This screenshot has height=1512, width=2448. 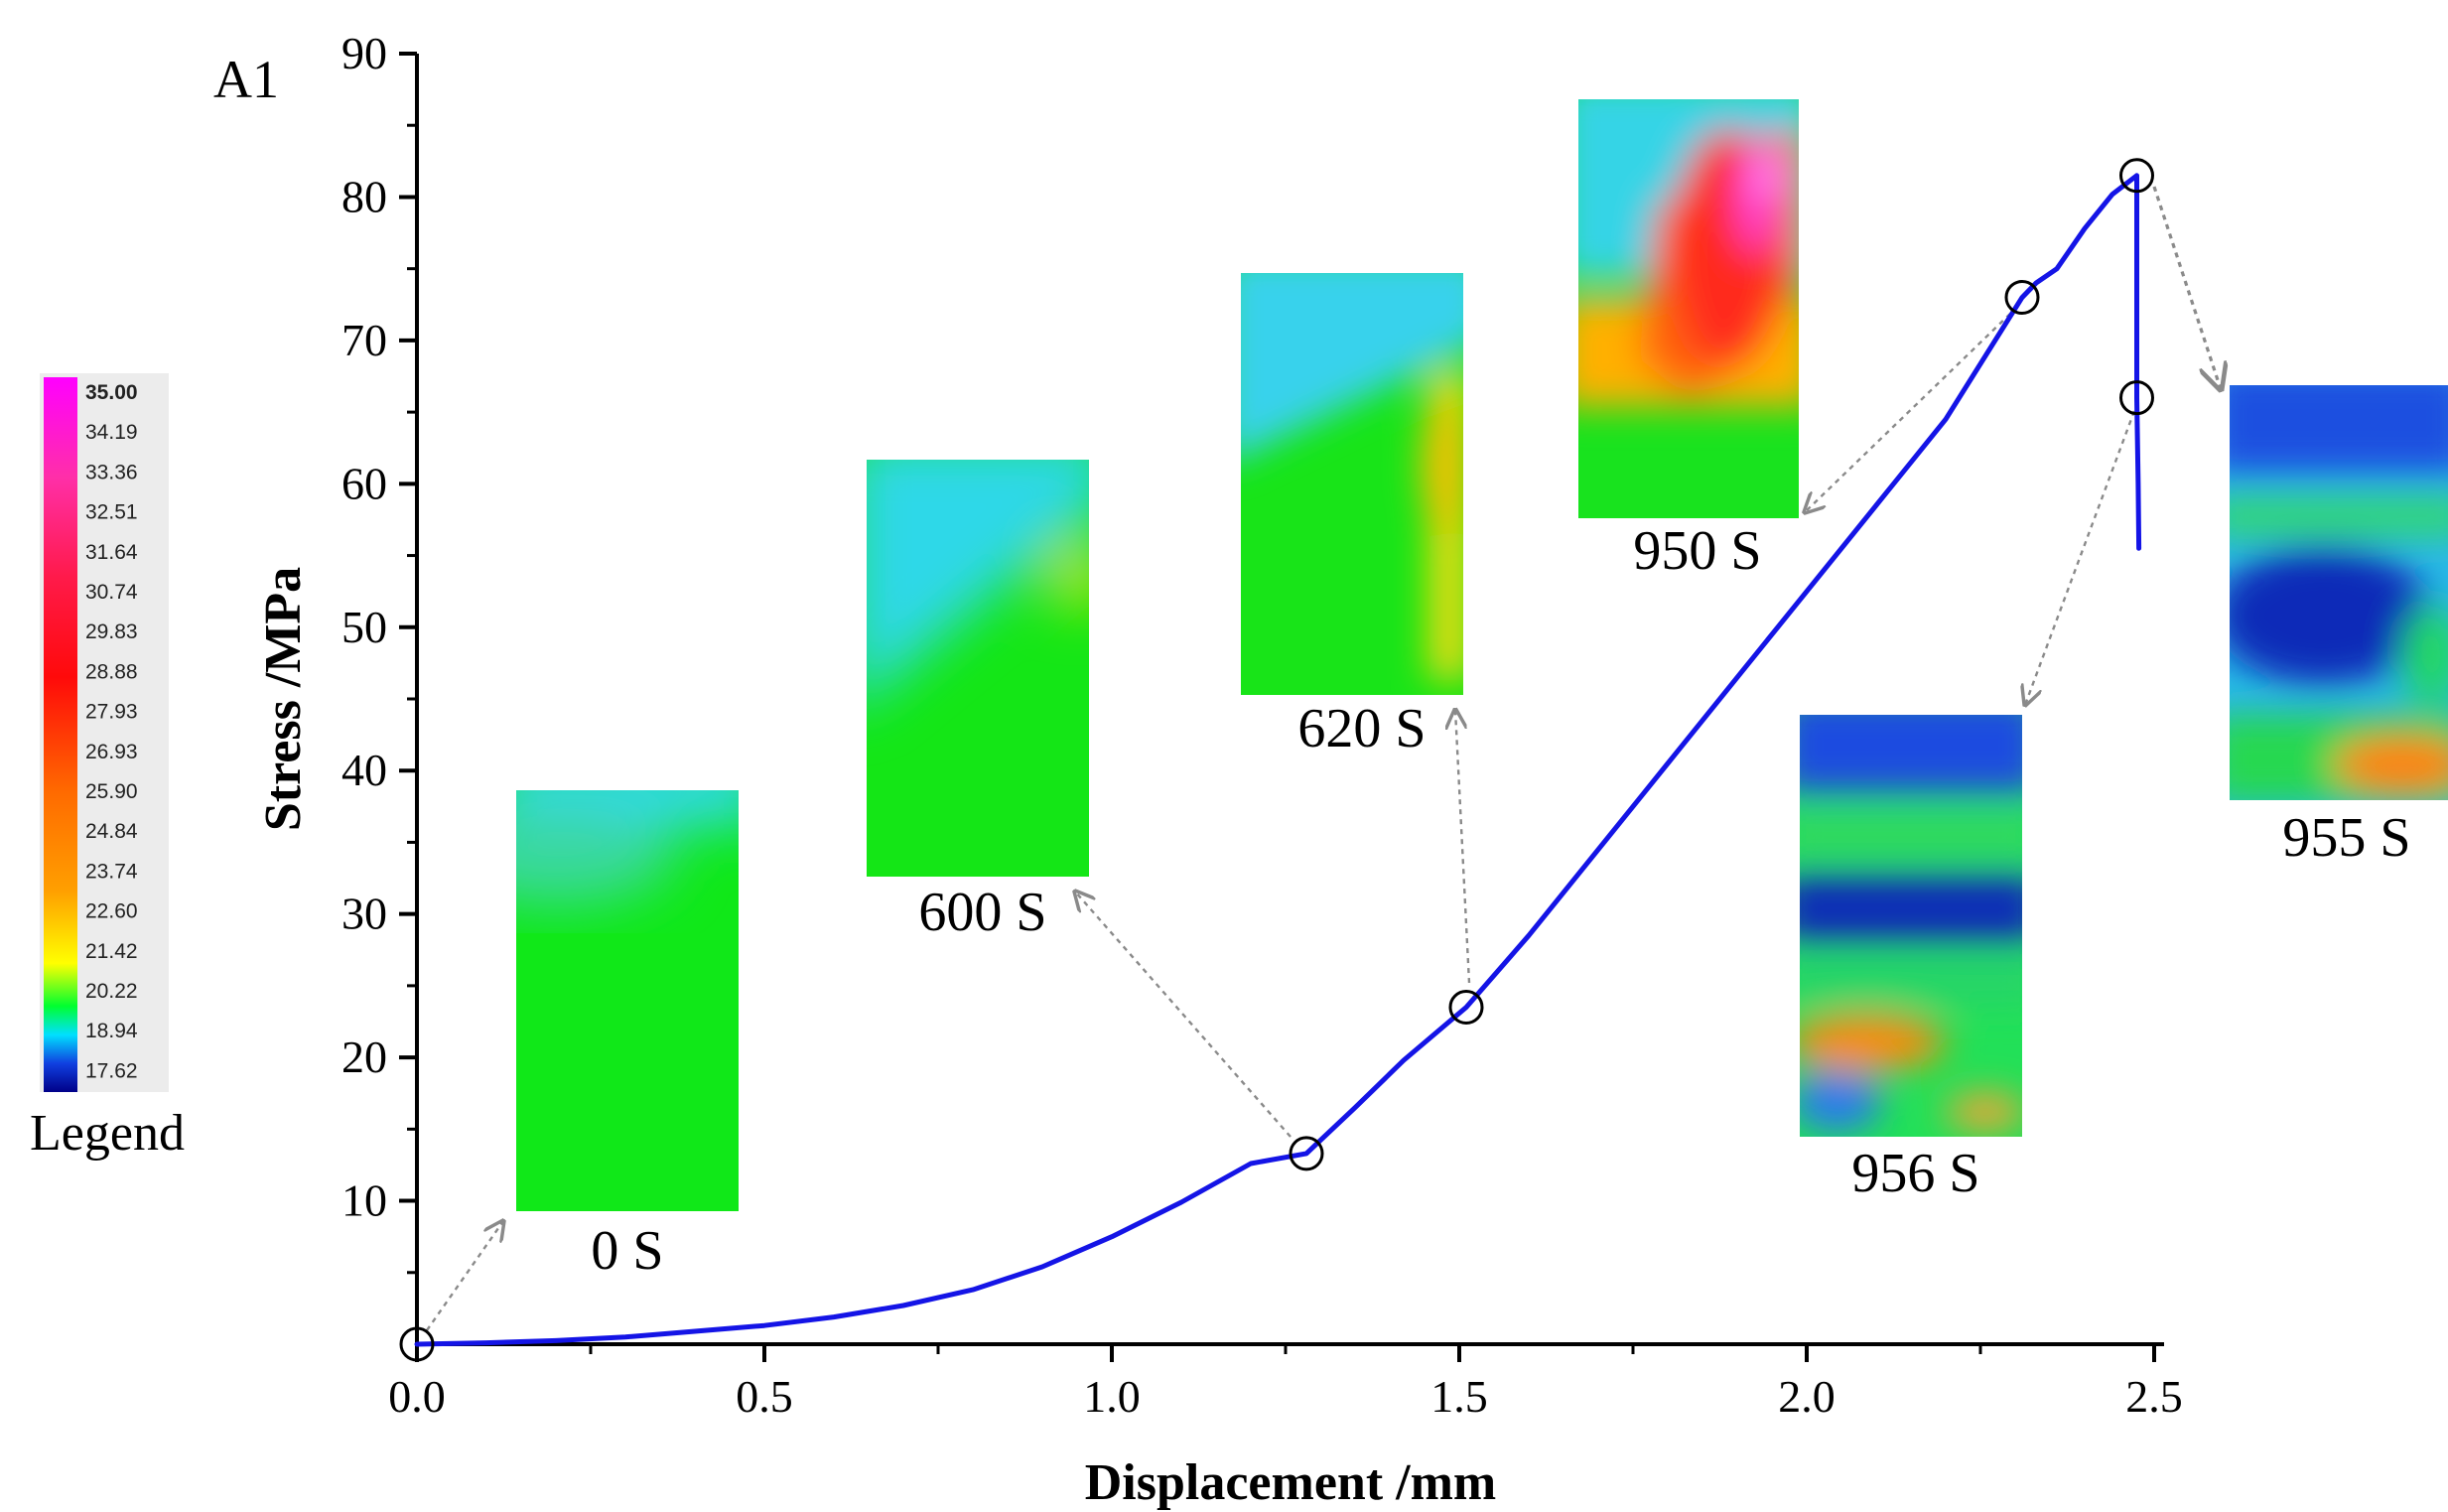 What do you see at coordinates (364, 53) in the screenshot?
I see `y-tick-label: 90` at bounding box center [364, 53].